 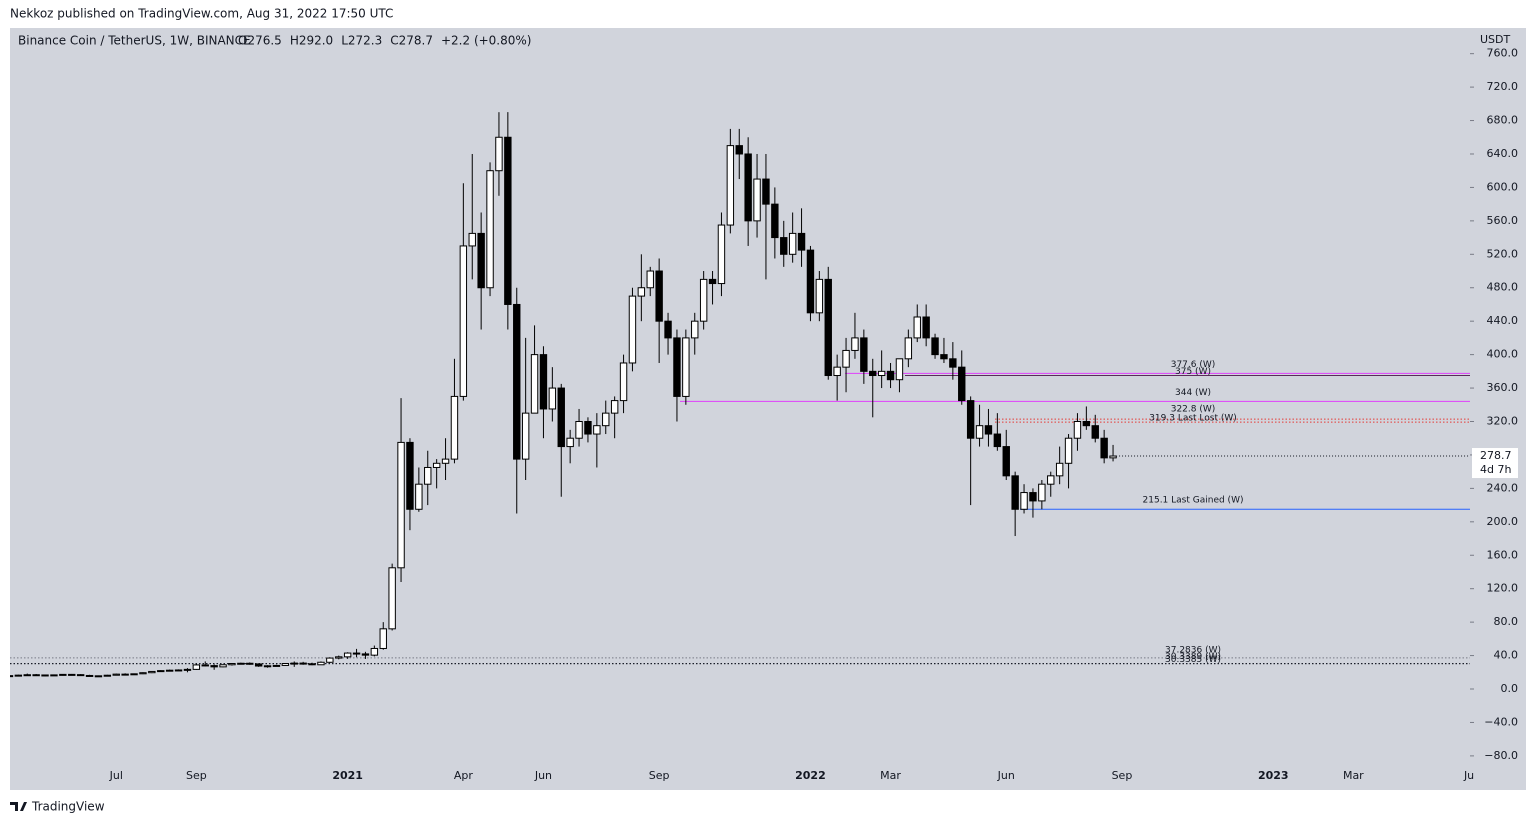 What do you see at coordinates (1273, 775) in the screenshot?
I see `x-tick-label: 2023` at bounding box center [1273, 775].